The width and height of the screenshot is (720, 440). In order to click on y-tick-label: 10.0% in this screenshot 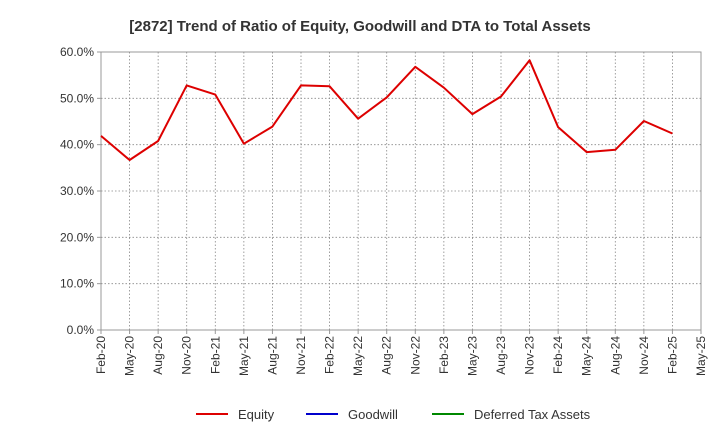, I will do `click(77, 284)`.